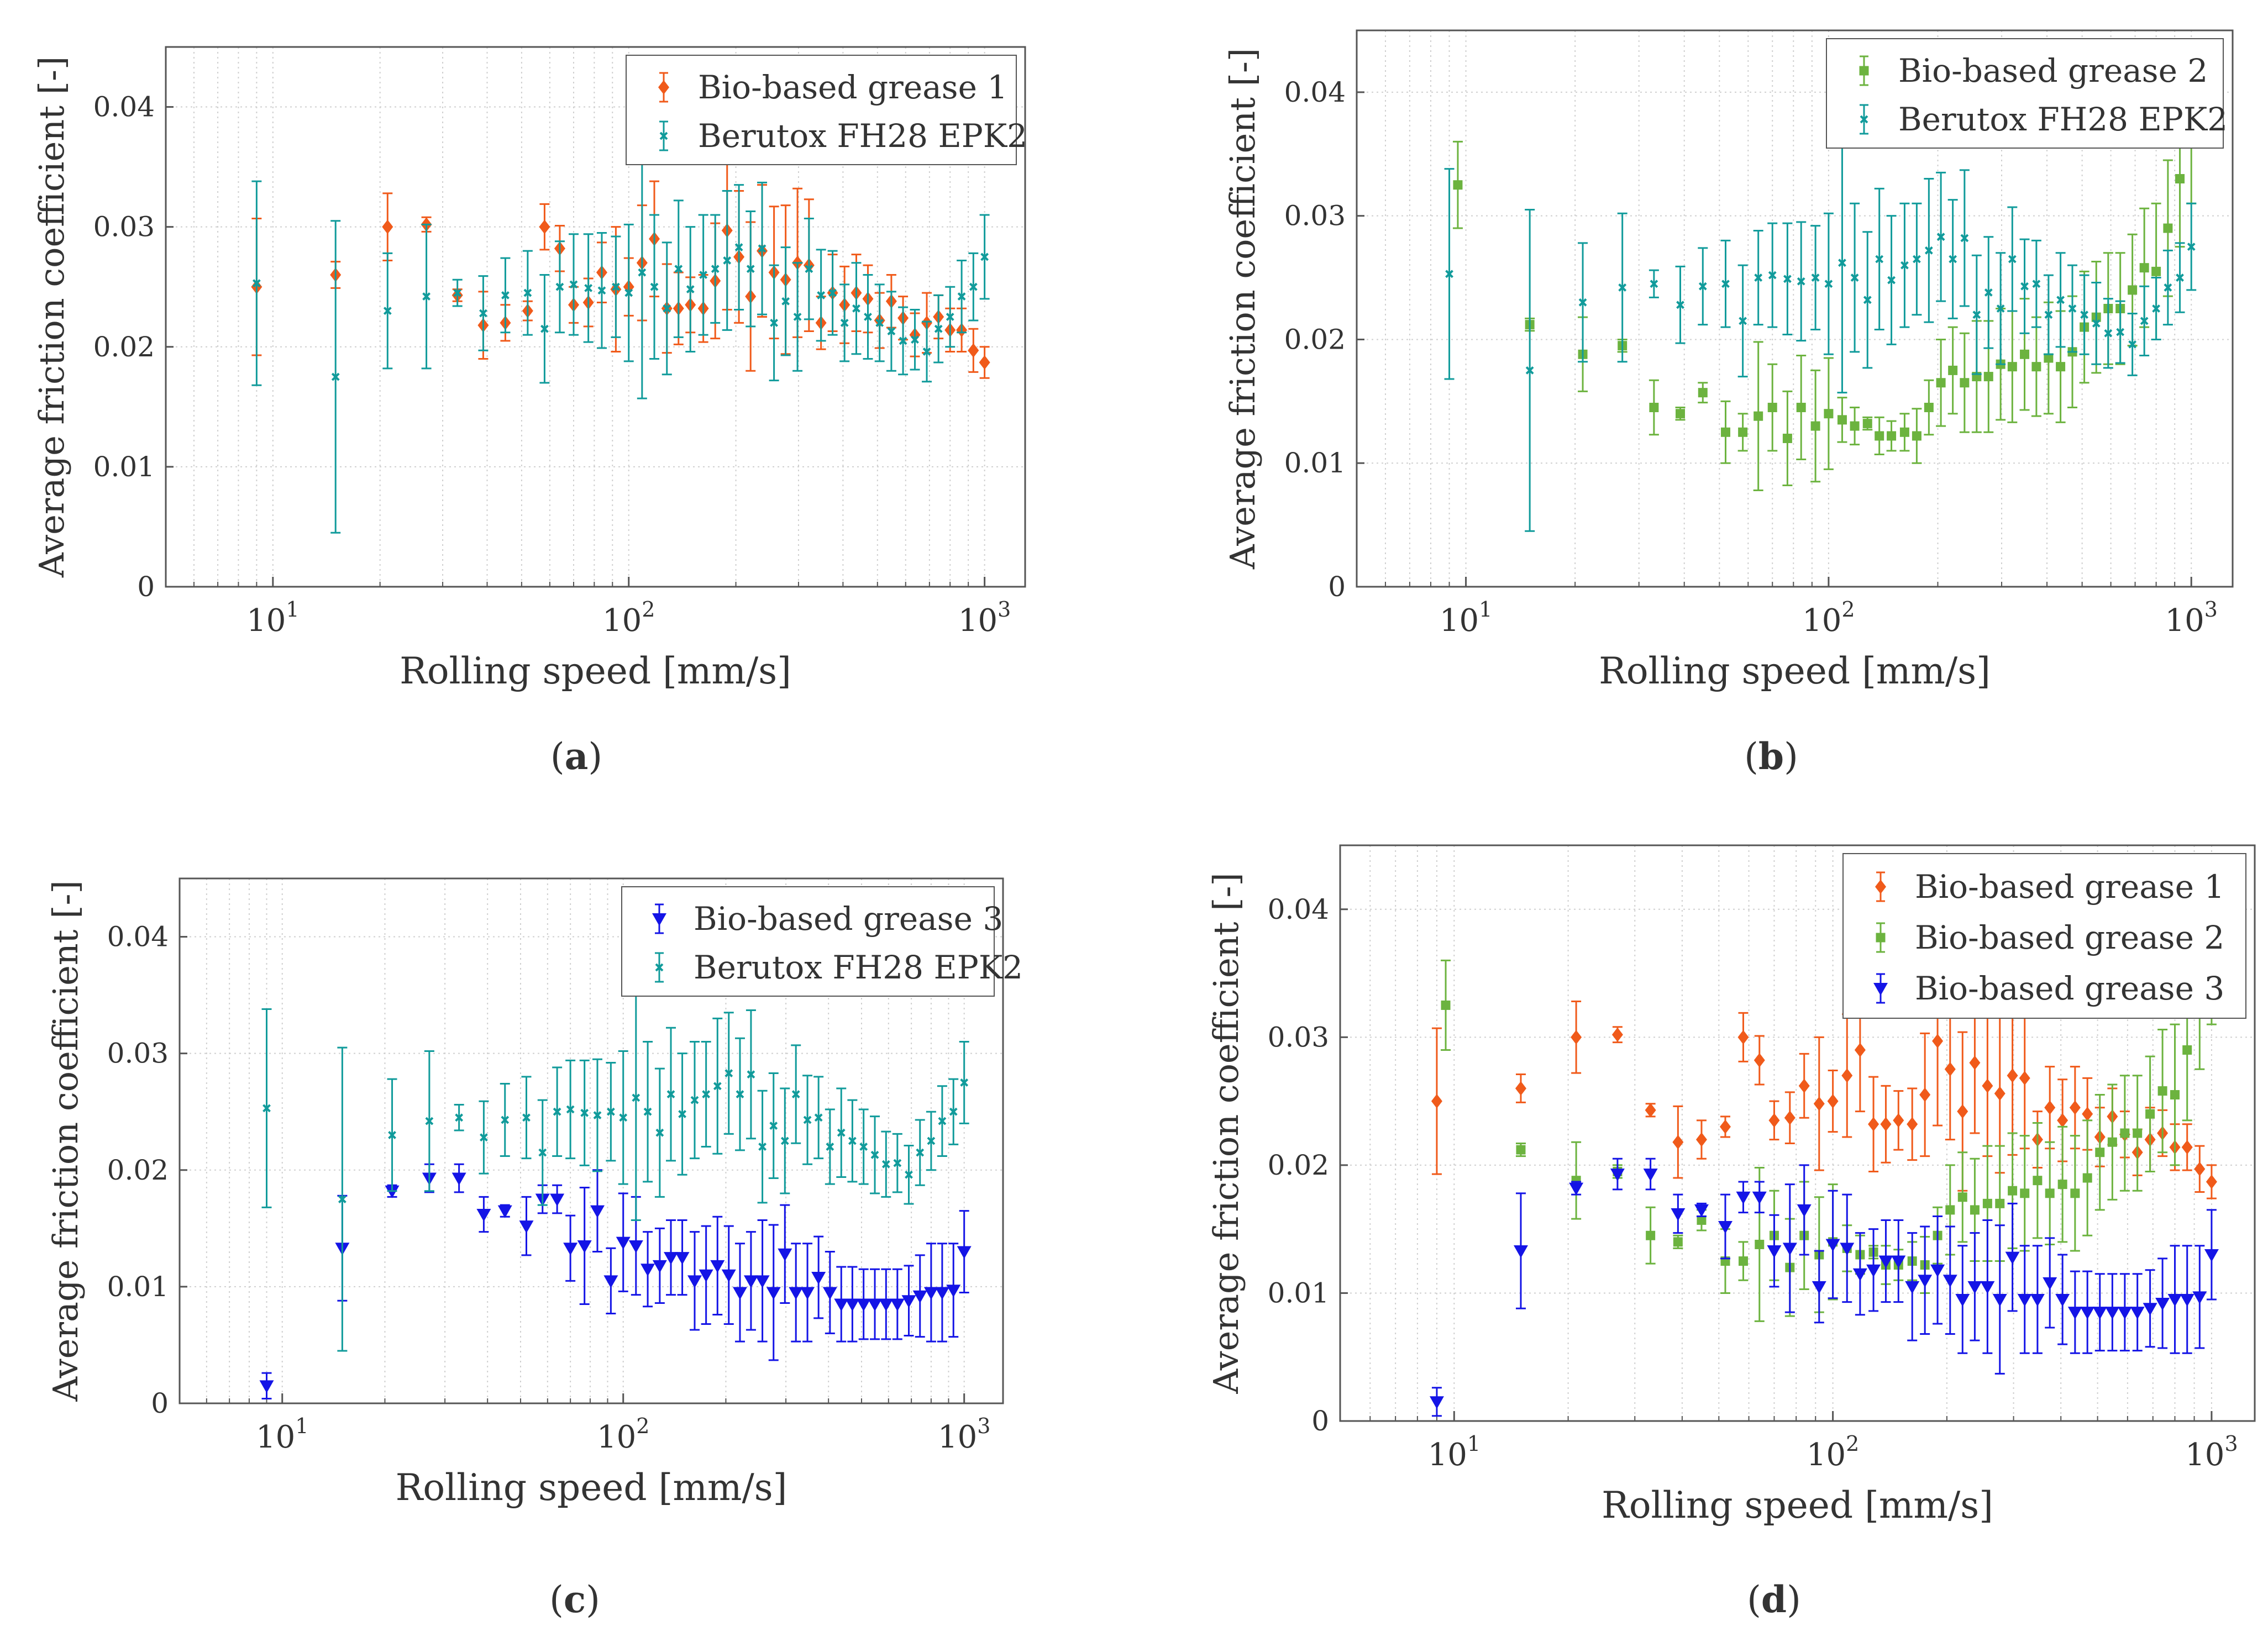 This screenshot has width=2268, height=1642. What do you see at coordinates (575, 1599) in the screenshot?
I see `panel-label: (c)` at bounding box center [575, 1599].